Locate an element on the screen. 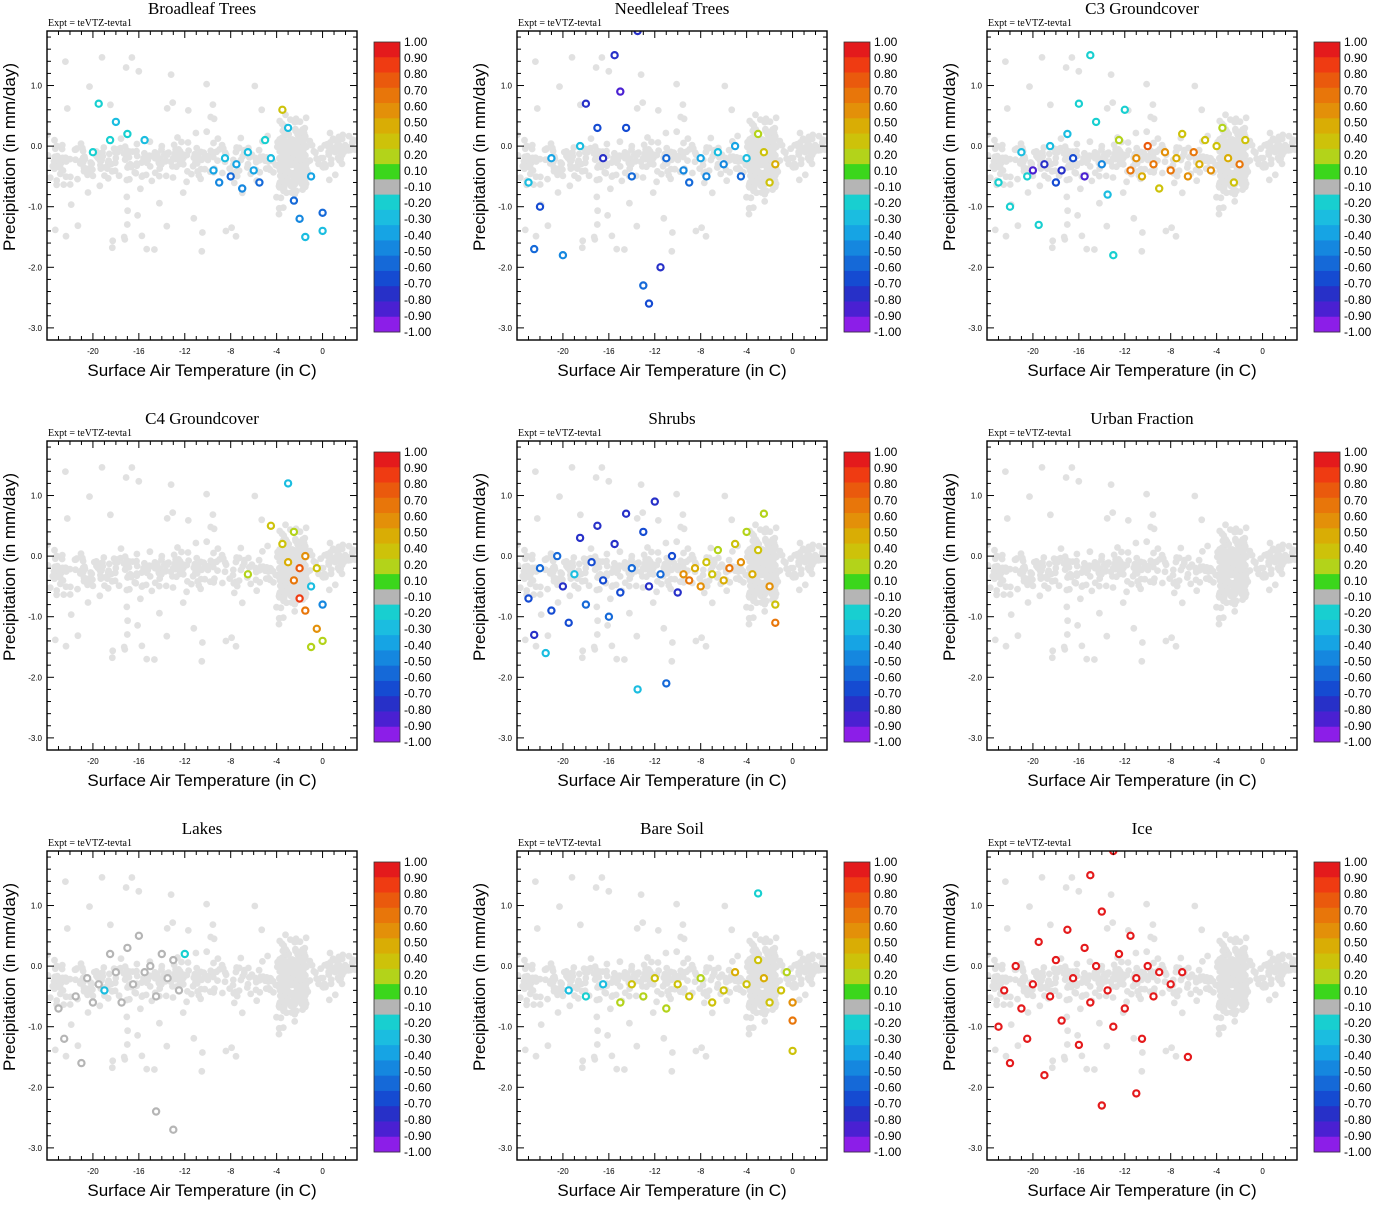 Image resolution: width=1373 pixels, height=1220 pixels. panel-title: Needleleaf Trees is located at coordinates (672, 9).